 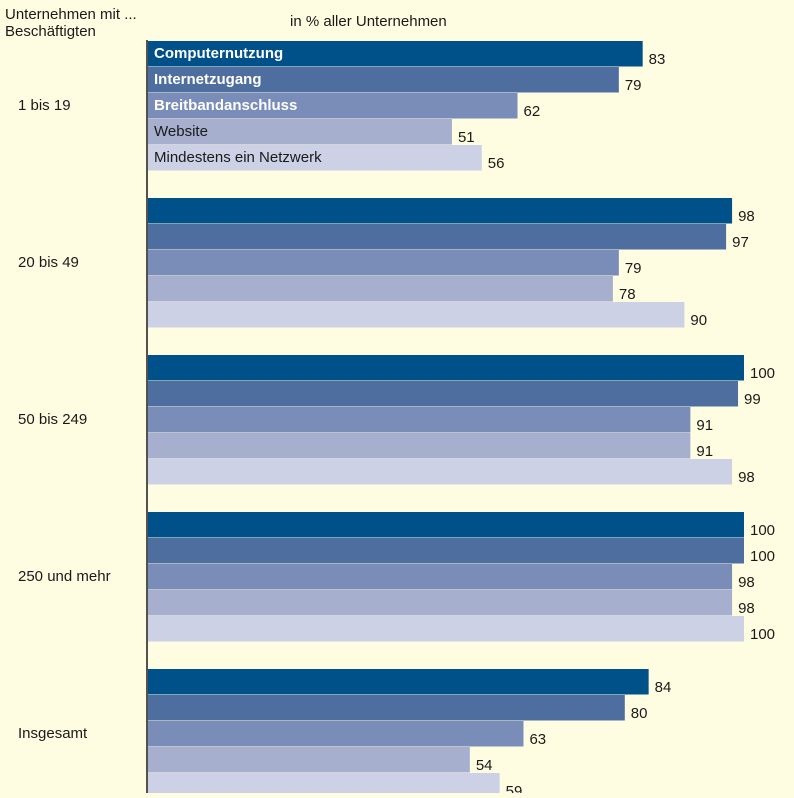 What do you see at coordinates (663, 687) in the screenshot?
I see `value-label: 84` at bounding box center [663, 687].